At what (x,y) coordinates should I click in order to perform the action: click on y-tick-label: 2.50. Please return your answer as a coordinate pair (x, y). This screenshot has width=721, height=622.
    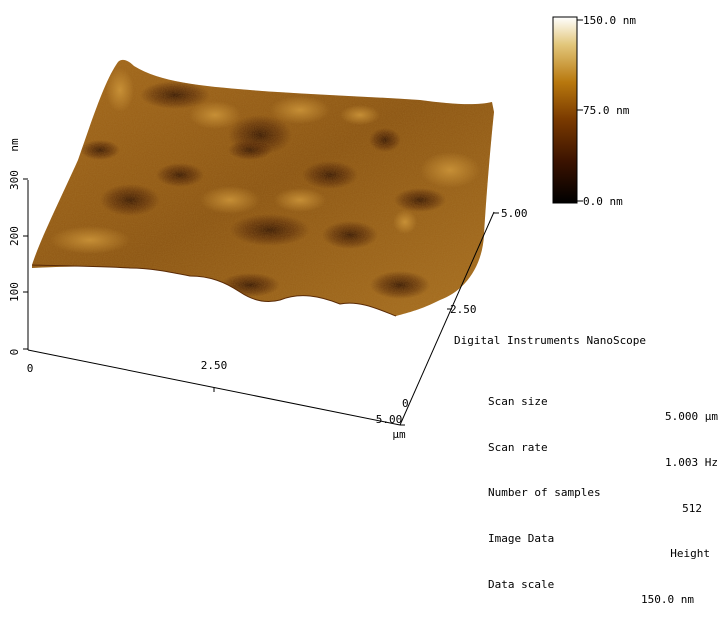
    Looking at the image, I should click on (463, 309).